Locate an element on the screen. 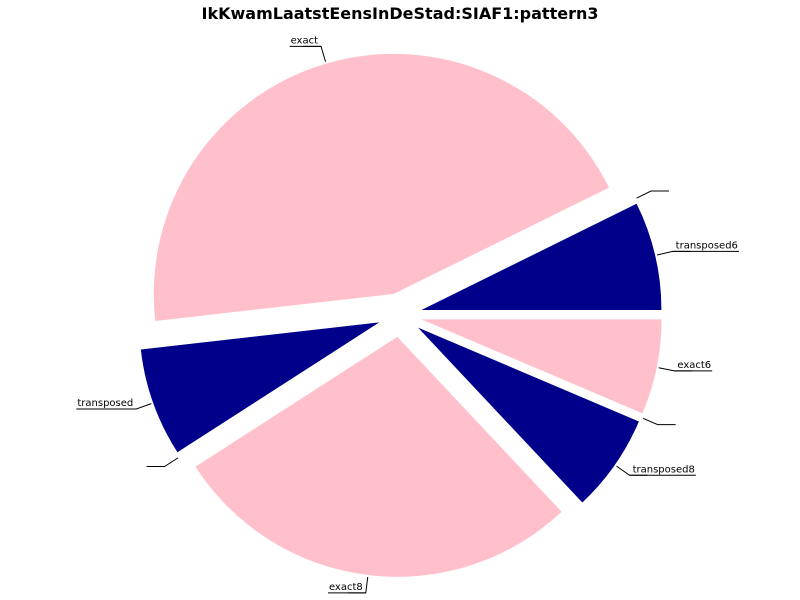  pie-slice-3-transposed is located at coordinates (260, 387).